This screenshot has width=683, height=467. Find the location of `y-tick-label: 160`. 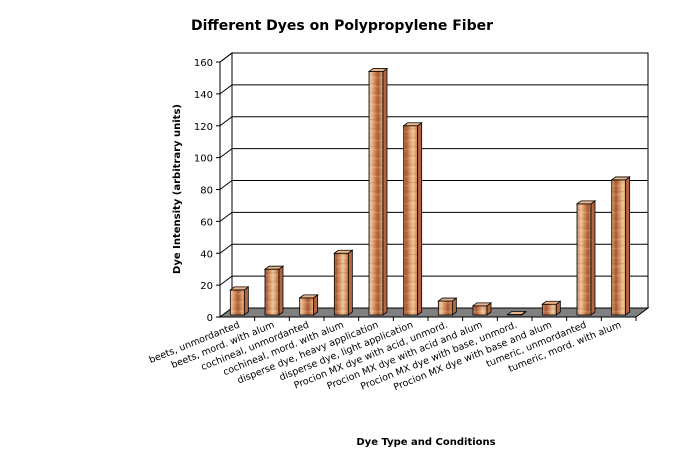

y-tick-label: 160 is located at coordinates (203, 63).